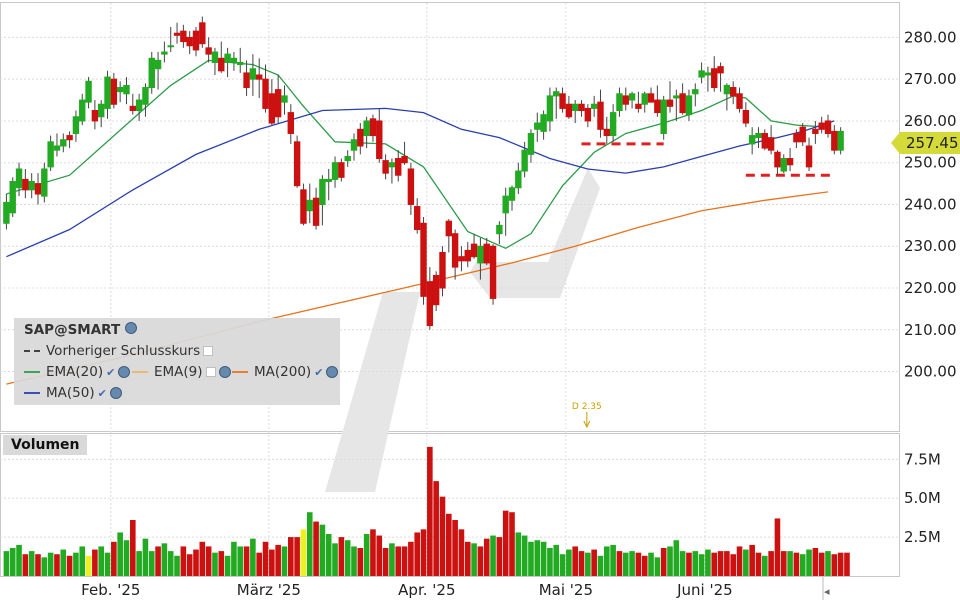 The image size is (960, 600). I want to click on scroll-arrow-icon: ◂, so click(827, 591).